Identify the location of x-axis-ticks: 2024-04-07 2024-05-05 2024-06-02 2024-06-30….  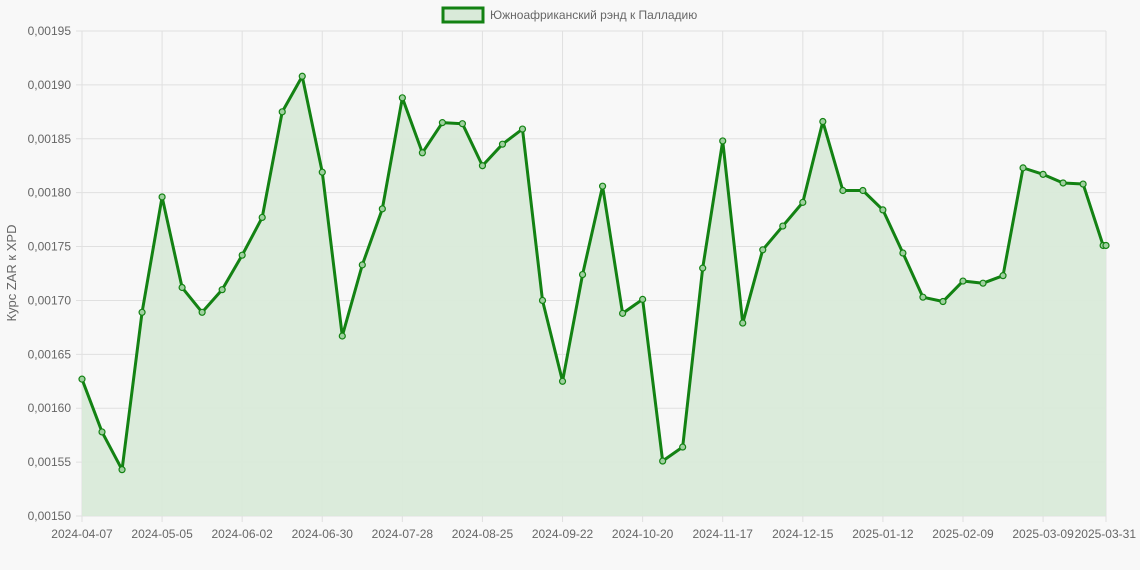
(593, 534).